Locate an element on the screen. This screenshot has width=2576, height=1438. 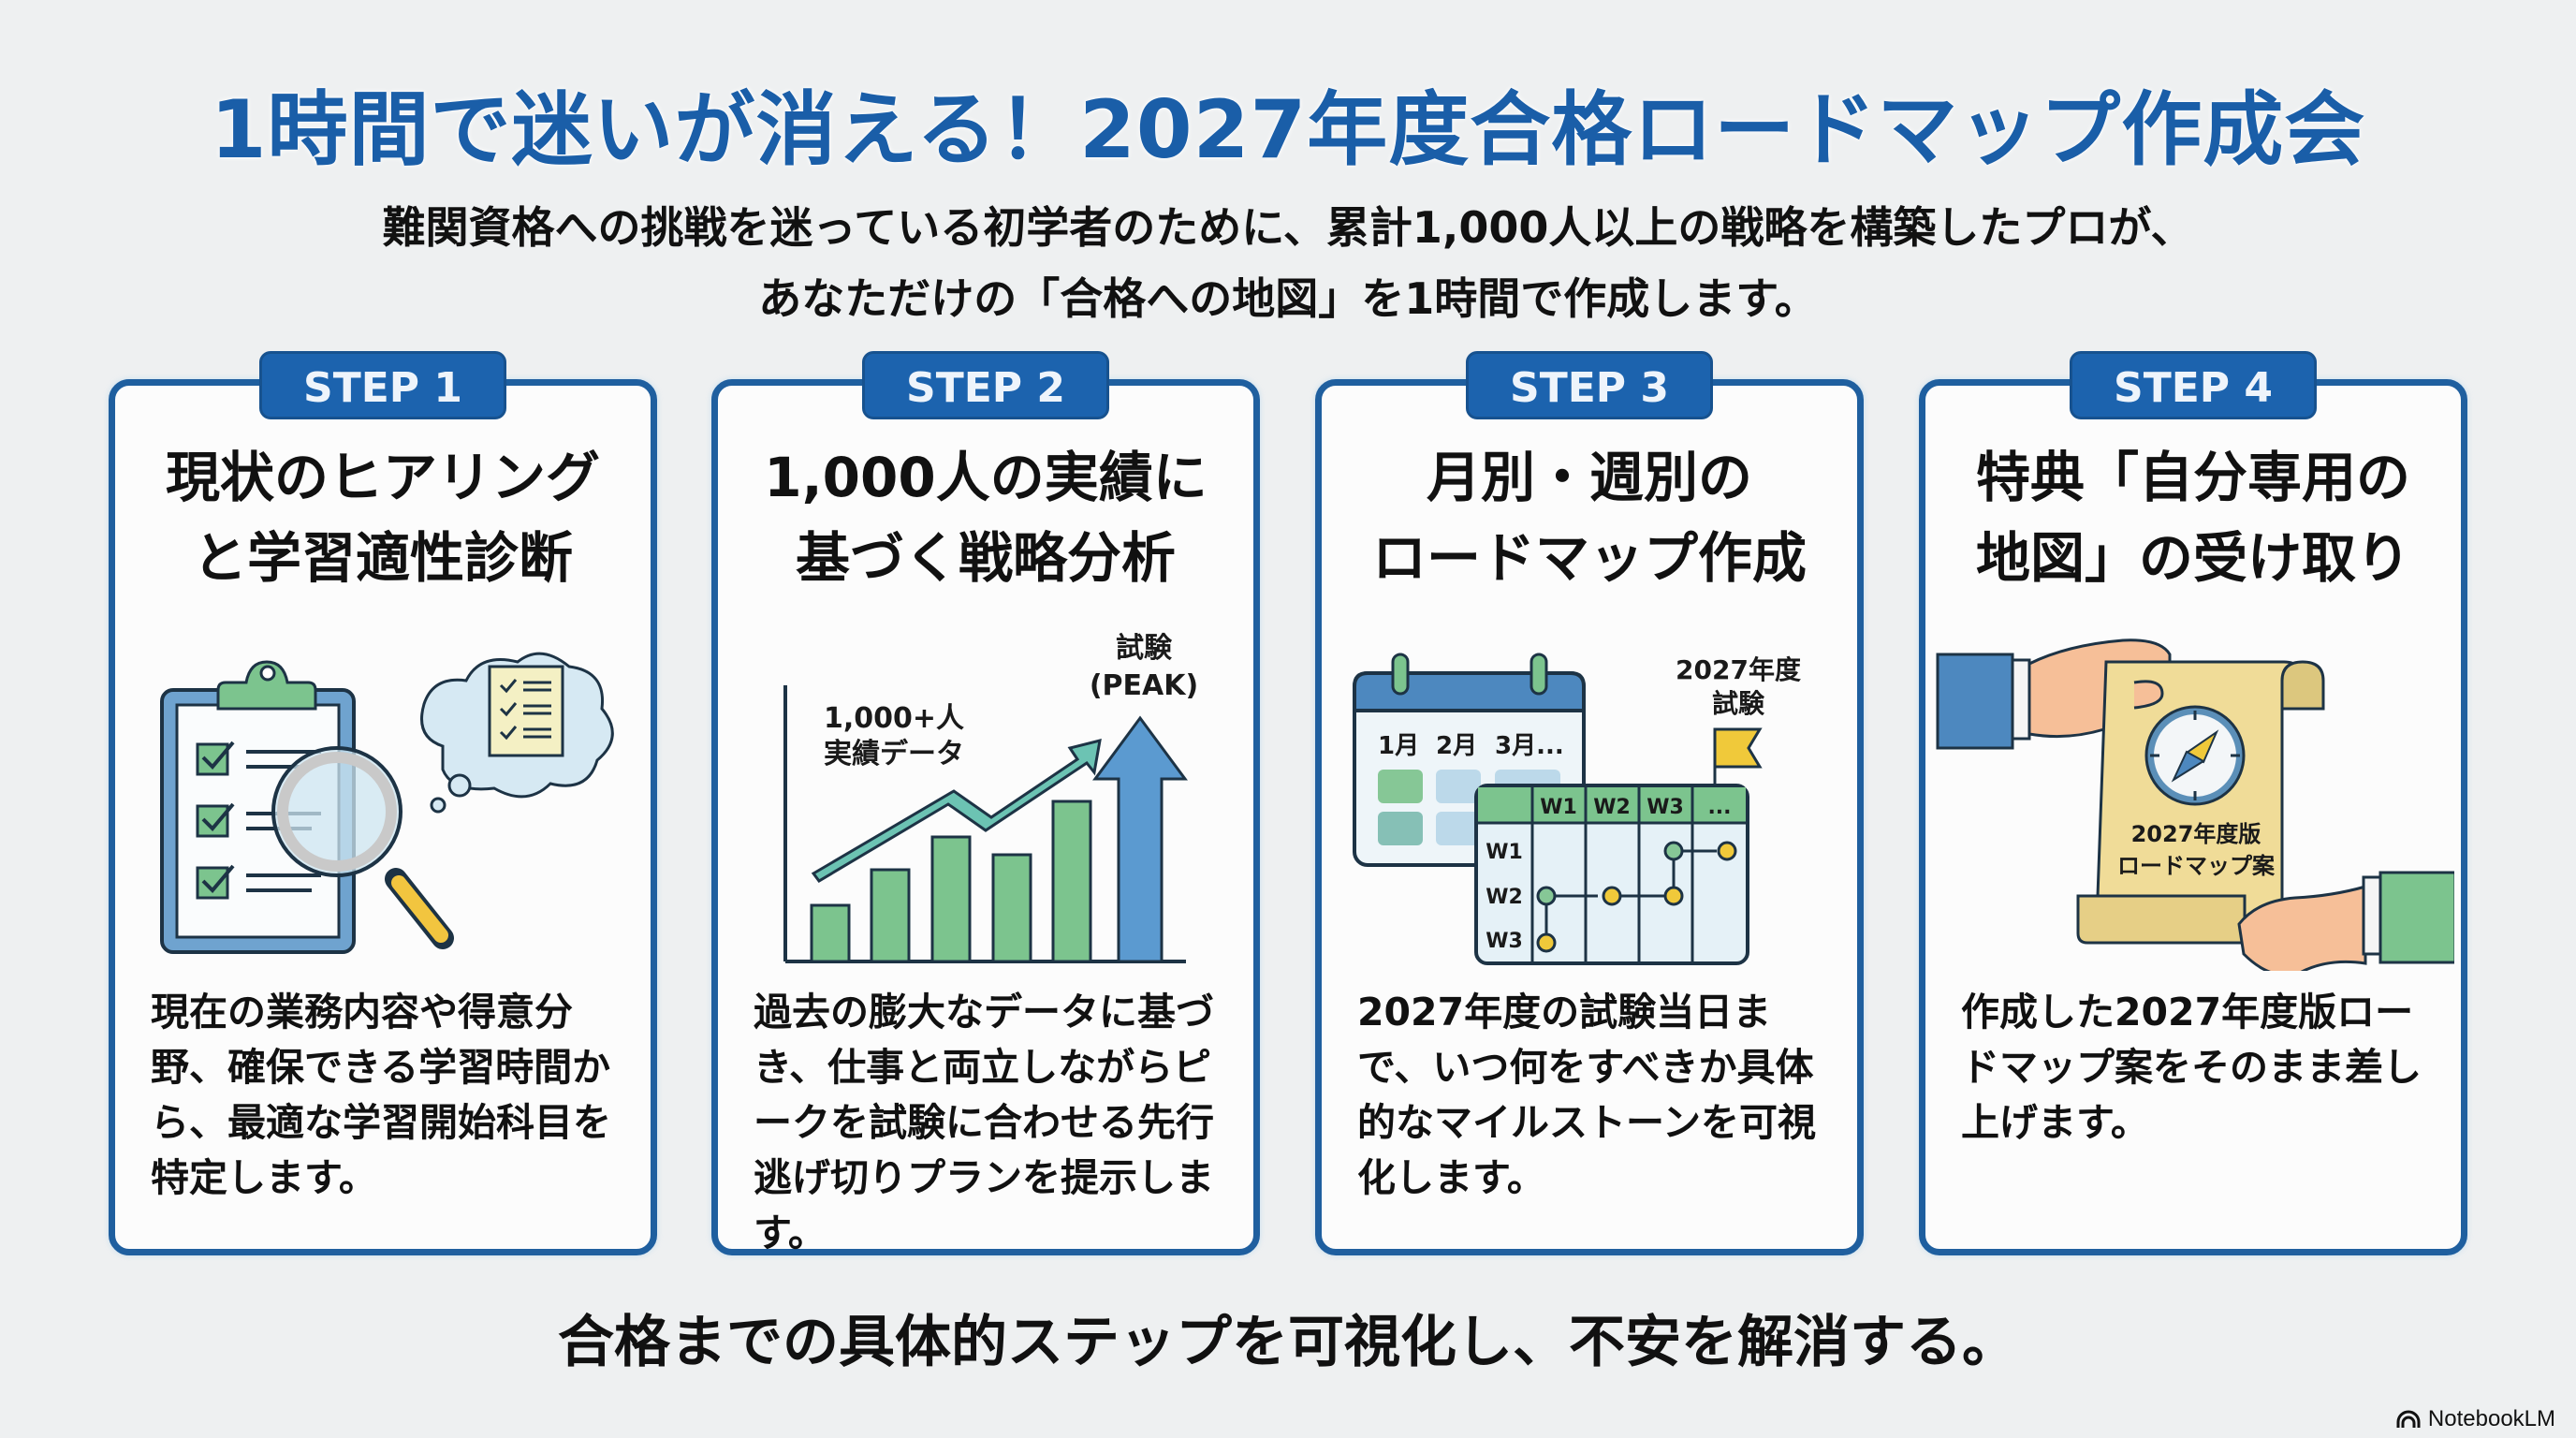
svg-text: ロードマップ案 is located at coordinates (2196, 866).